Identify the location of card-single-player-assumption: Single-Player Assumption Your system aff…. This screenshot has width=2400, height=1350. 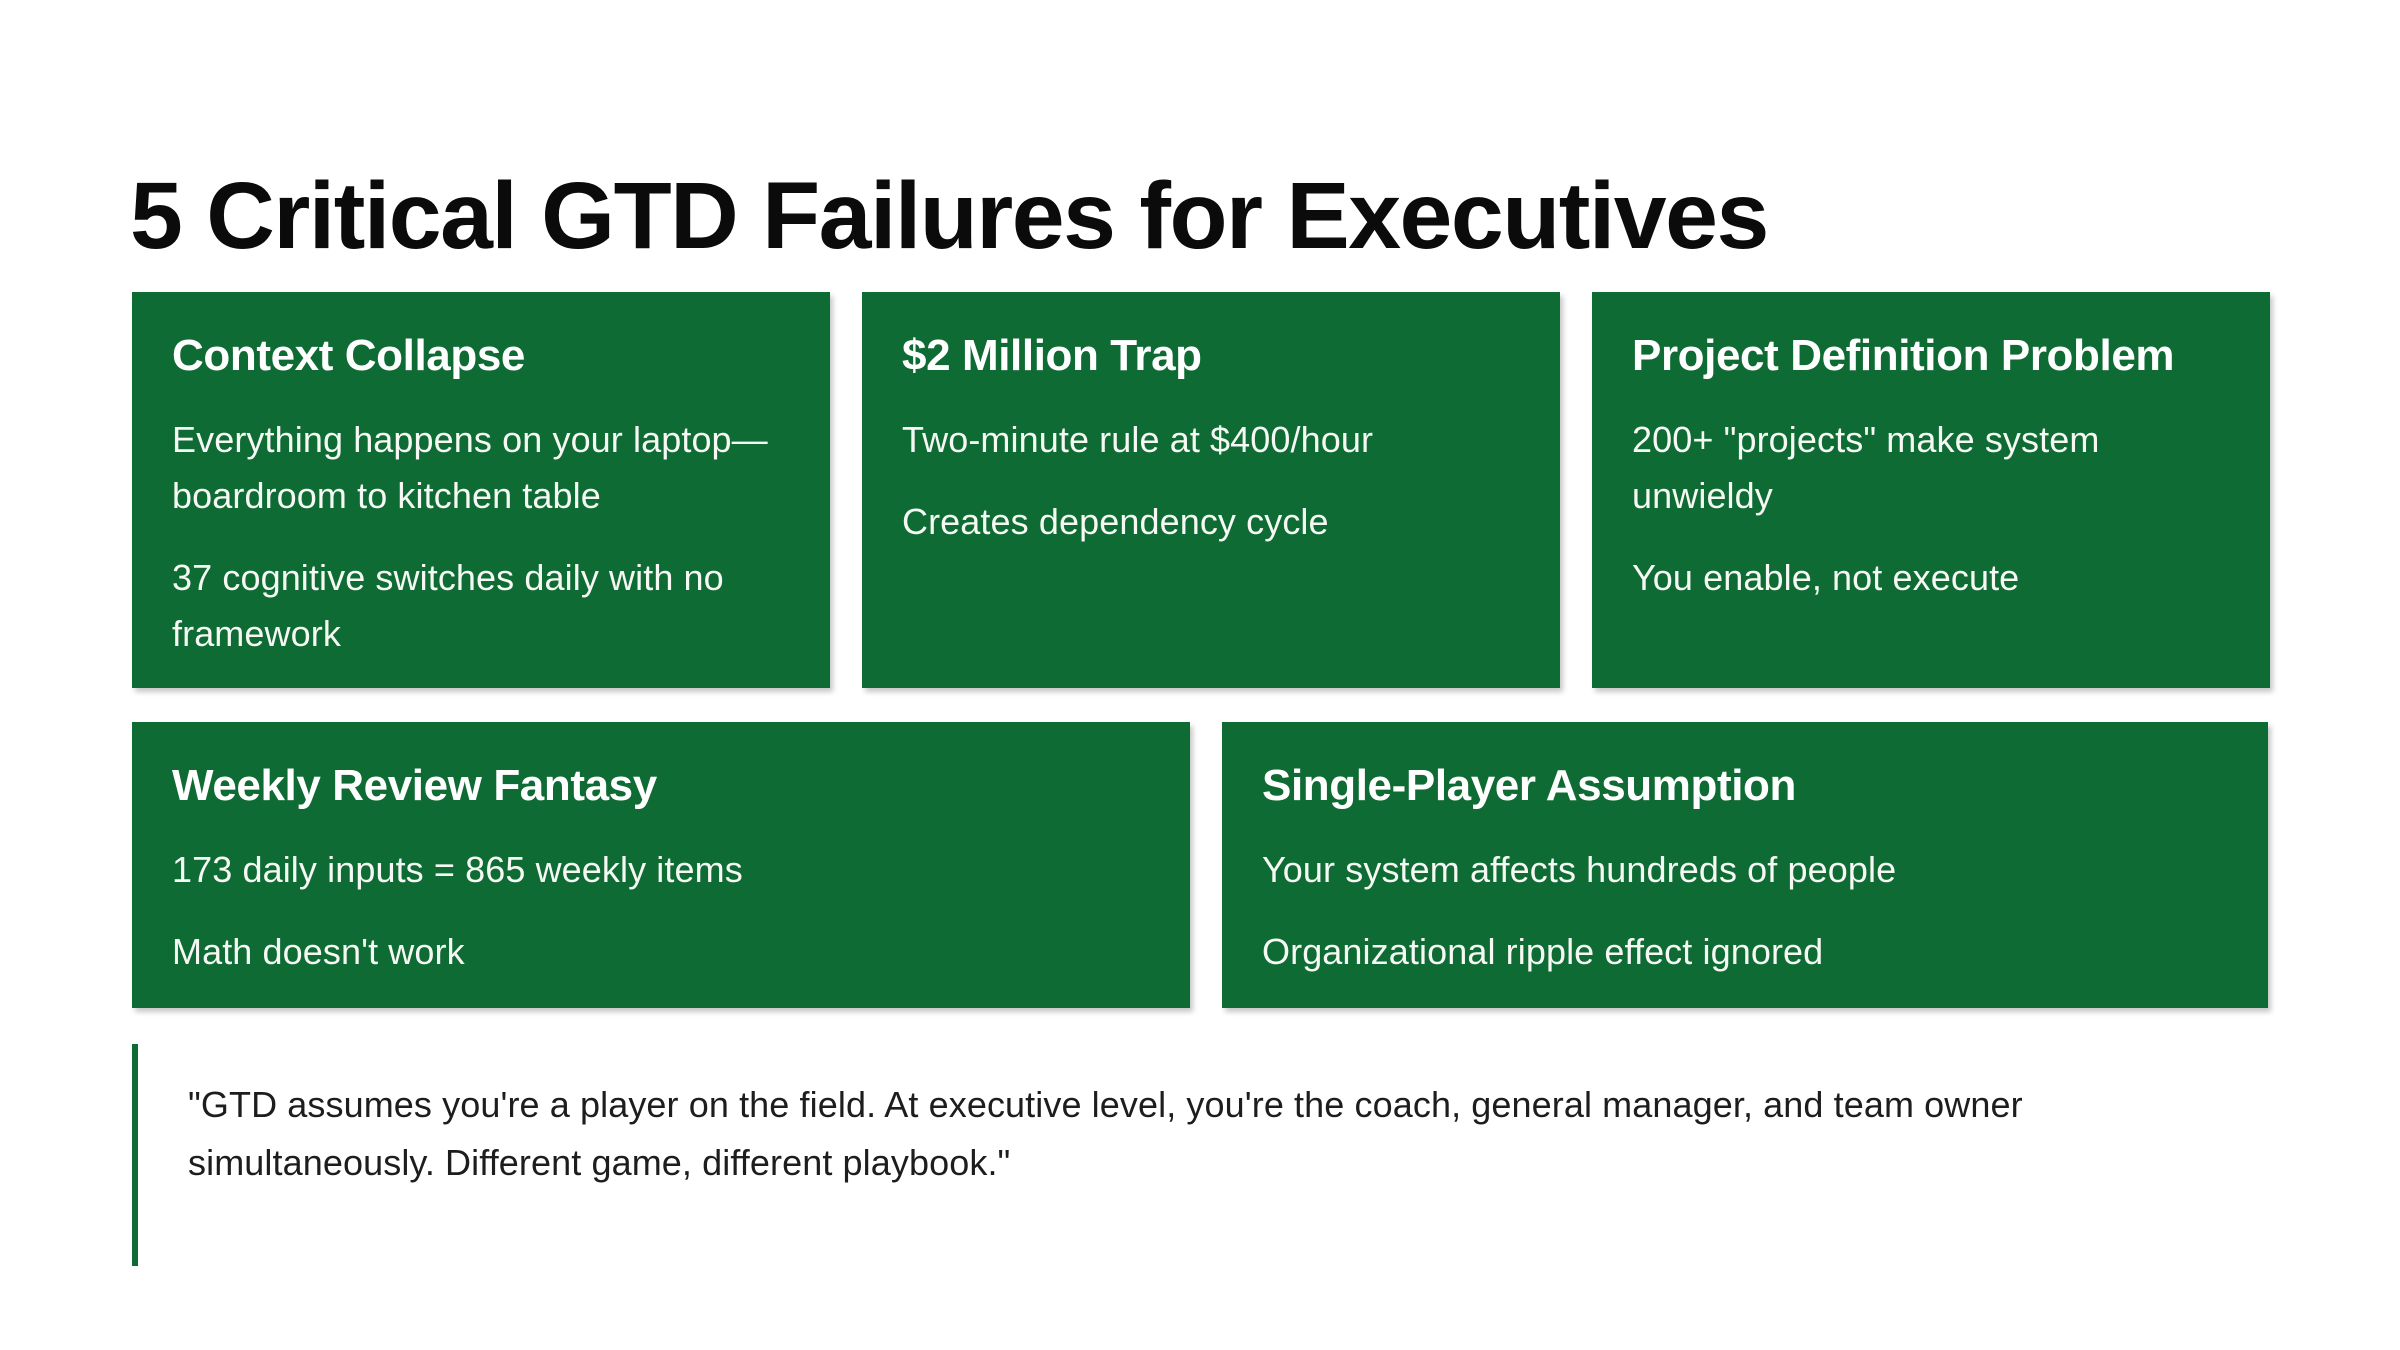
(1745, 865).